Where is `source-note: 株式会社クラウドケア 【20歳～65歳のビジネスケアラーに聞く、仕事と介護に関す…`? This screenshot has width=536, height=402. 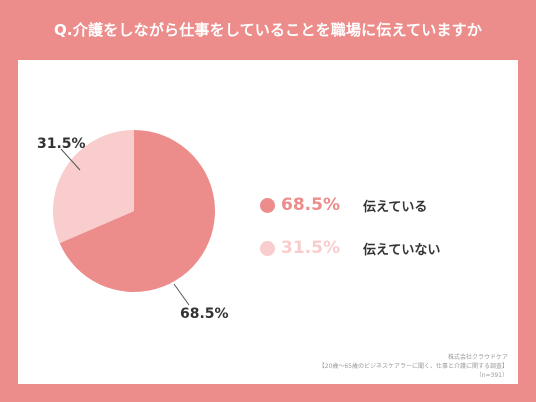 source-note: 株式会社クラウドケア 【20歳～65歳のビジネスケアラーに聞く、仕事と介護に関す… is located at coordinates (413, 366).